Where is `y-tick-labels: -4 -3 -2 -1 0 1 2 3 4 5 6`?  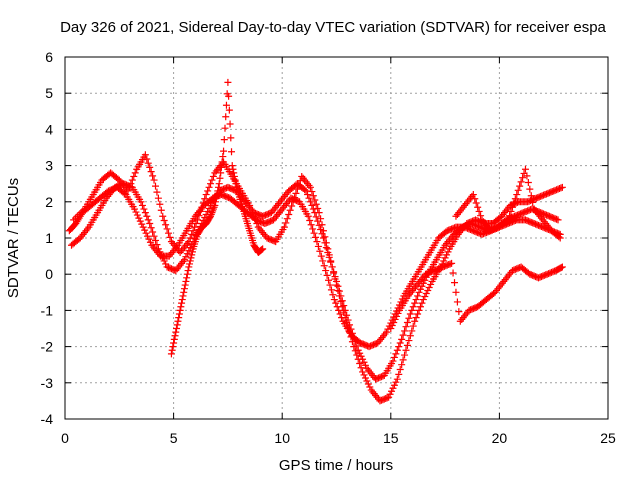 y-tick-labels: -4 -3 -2 -1 0 1 2 3 4 5 6 is located at coordinates (47, 238).